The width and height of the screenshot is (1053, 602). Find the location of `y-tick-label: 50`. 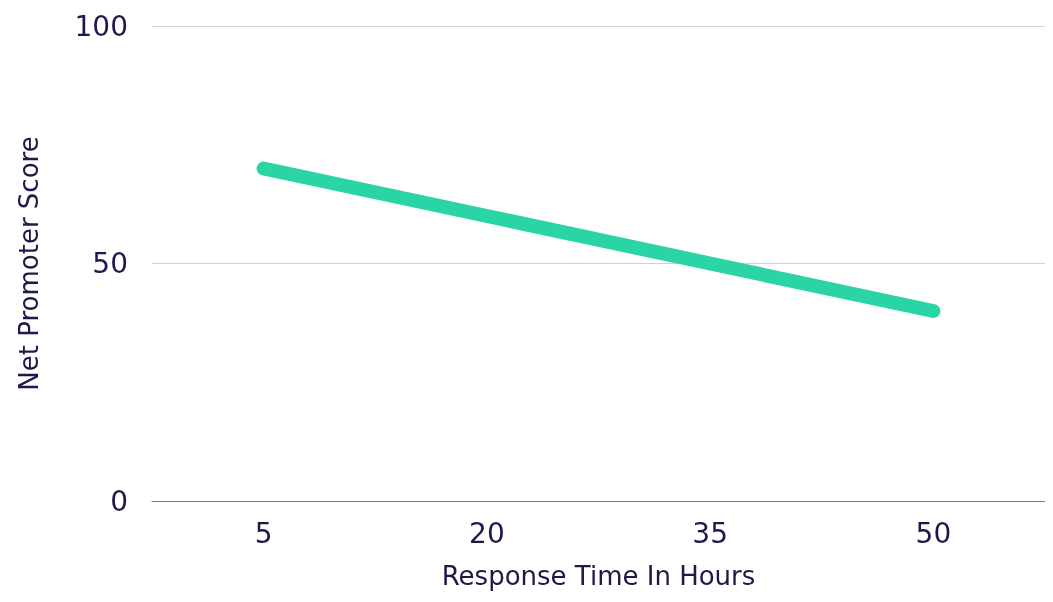

y-tick-label: 50 is located at coordinates (110, 263).